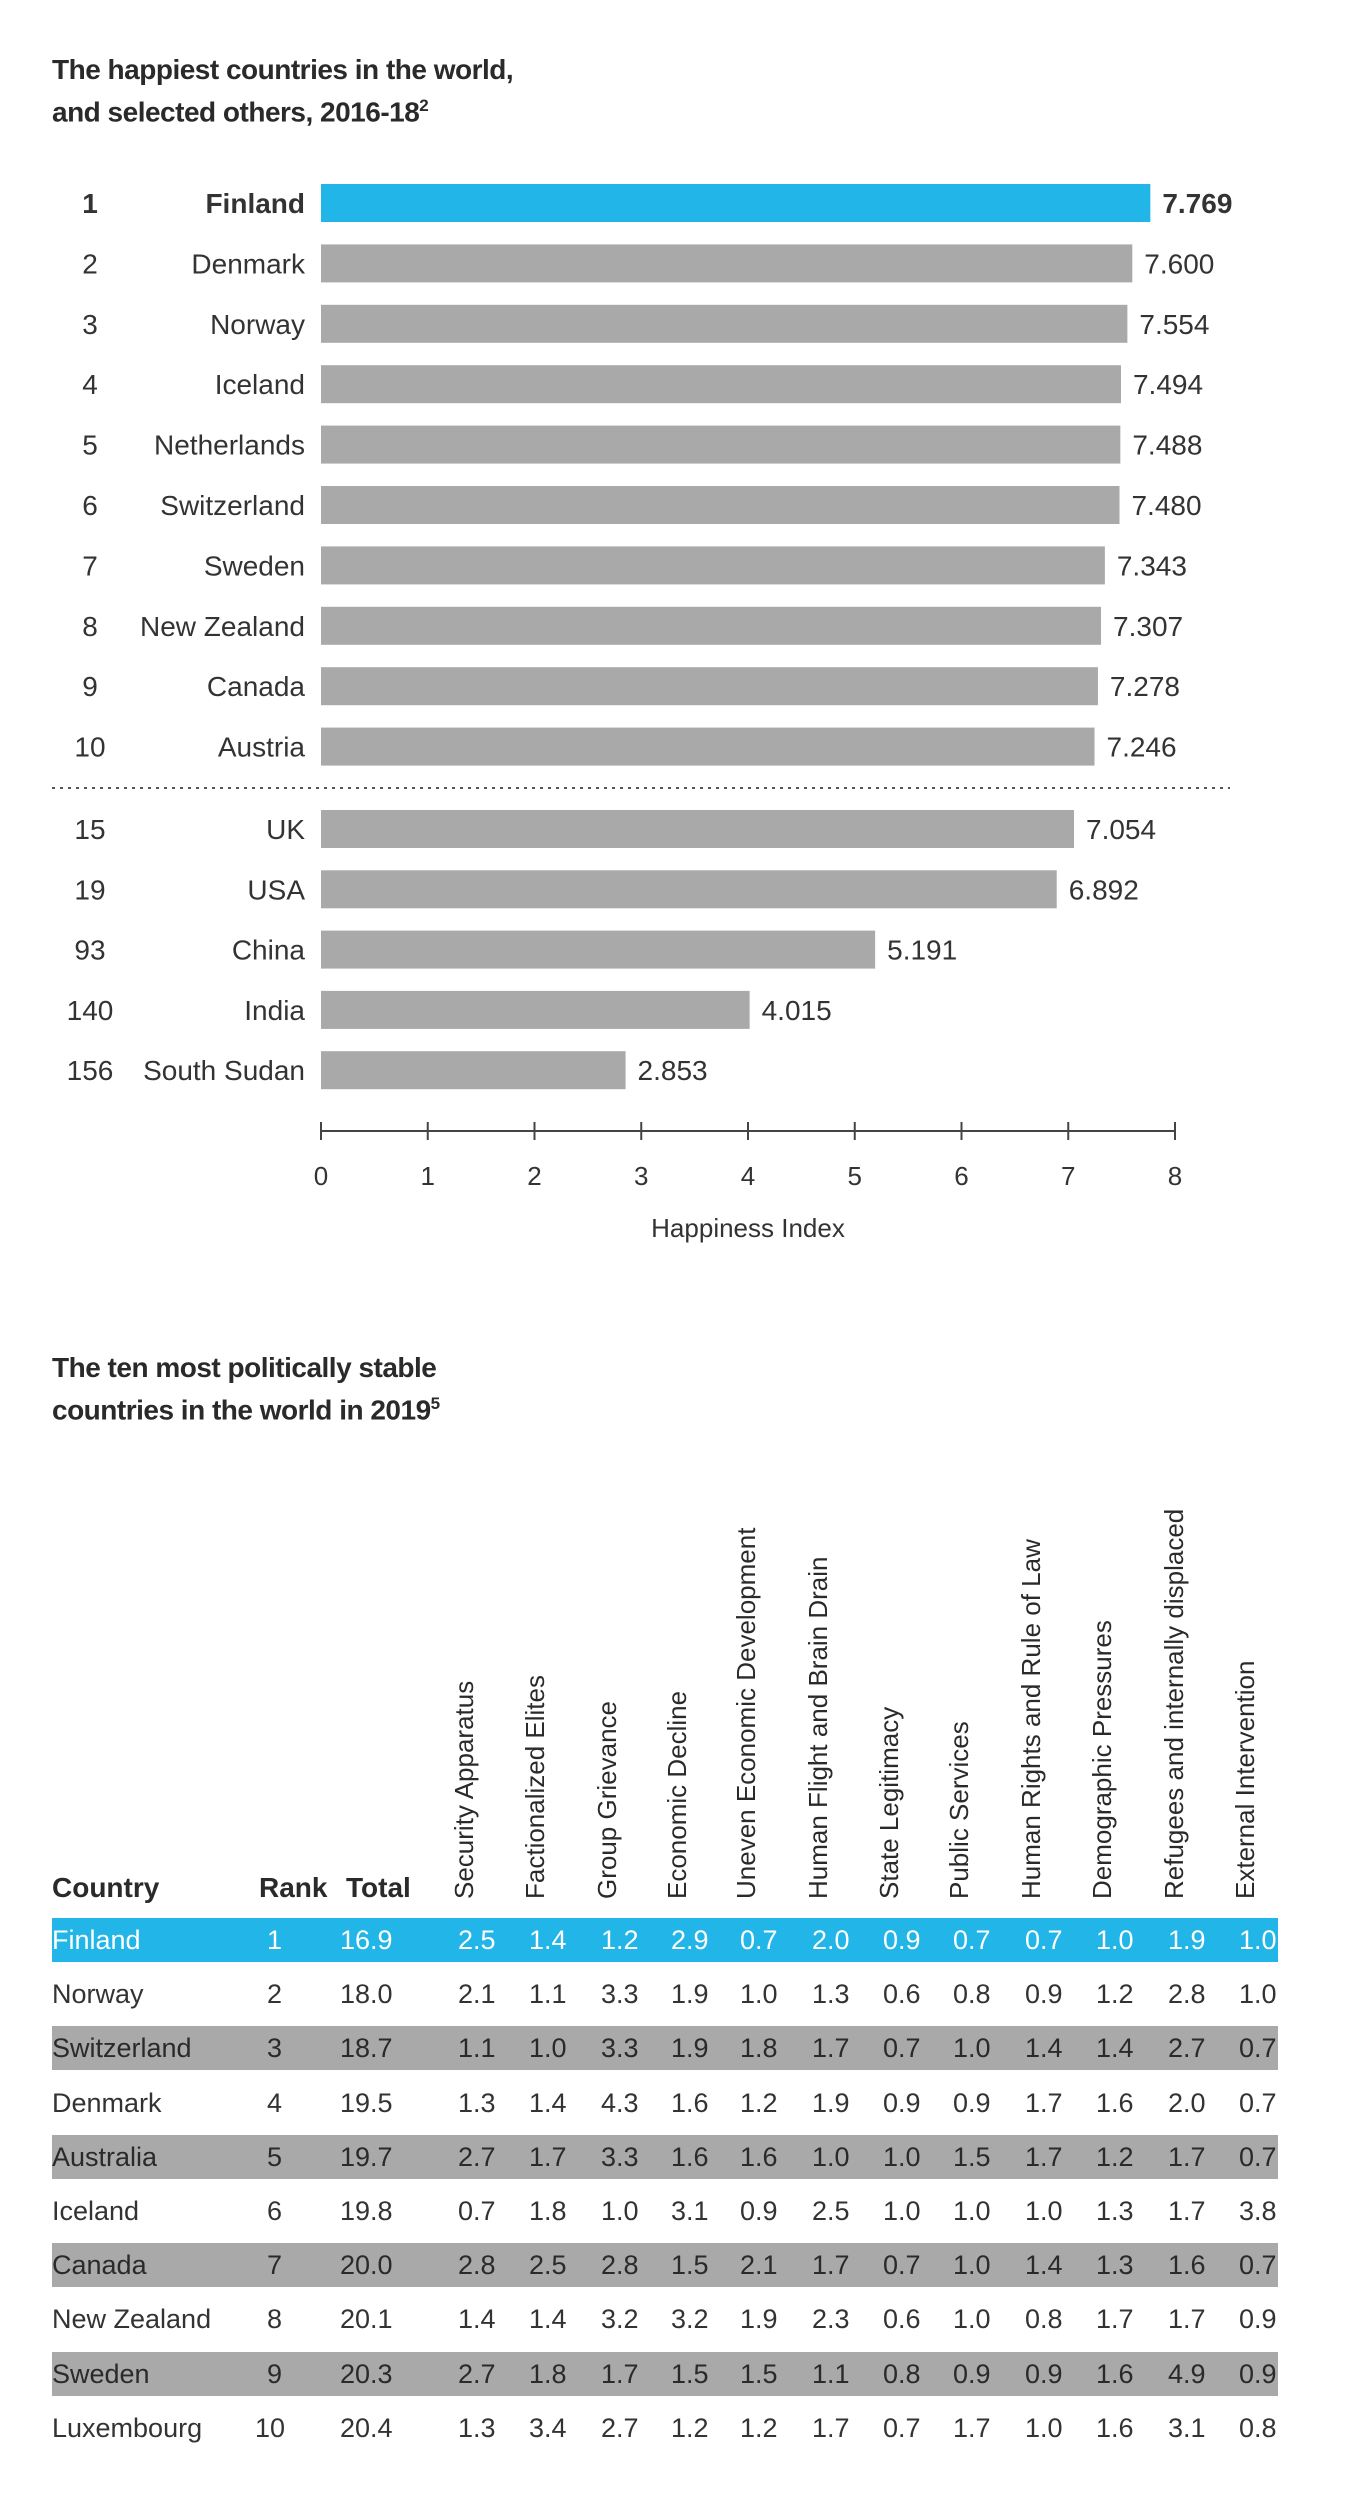  What do you see at coordinates (98, 1994) in the screenshot?
I see `table-cell: Norway` at bounding box center [98, 1994].